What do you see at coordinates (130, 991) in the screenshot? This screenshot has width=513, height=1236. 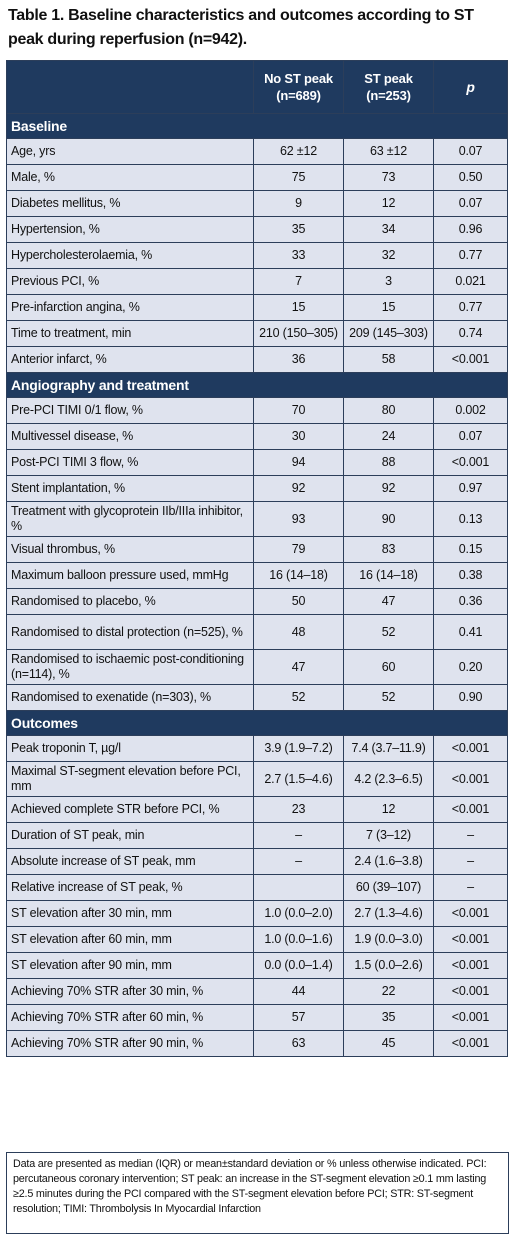 I see `row-label: Achieving 70% STR after 30 min, %` at bounding box center [130, 991].